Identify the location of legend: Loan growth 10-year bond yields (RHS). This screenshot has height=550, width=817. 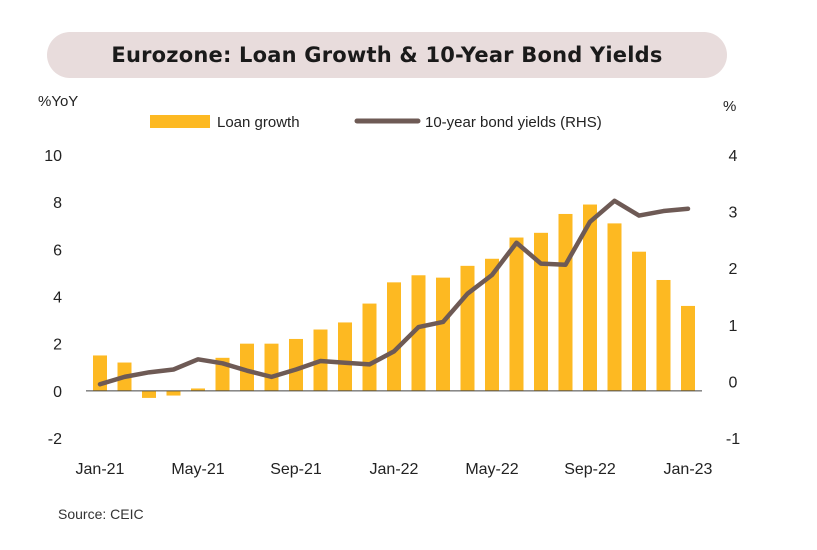
(376, 122).